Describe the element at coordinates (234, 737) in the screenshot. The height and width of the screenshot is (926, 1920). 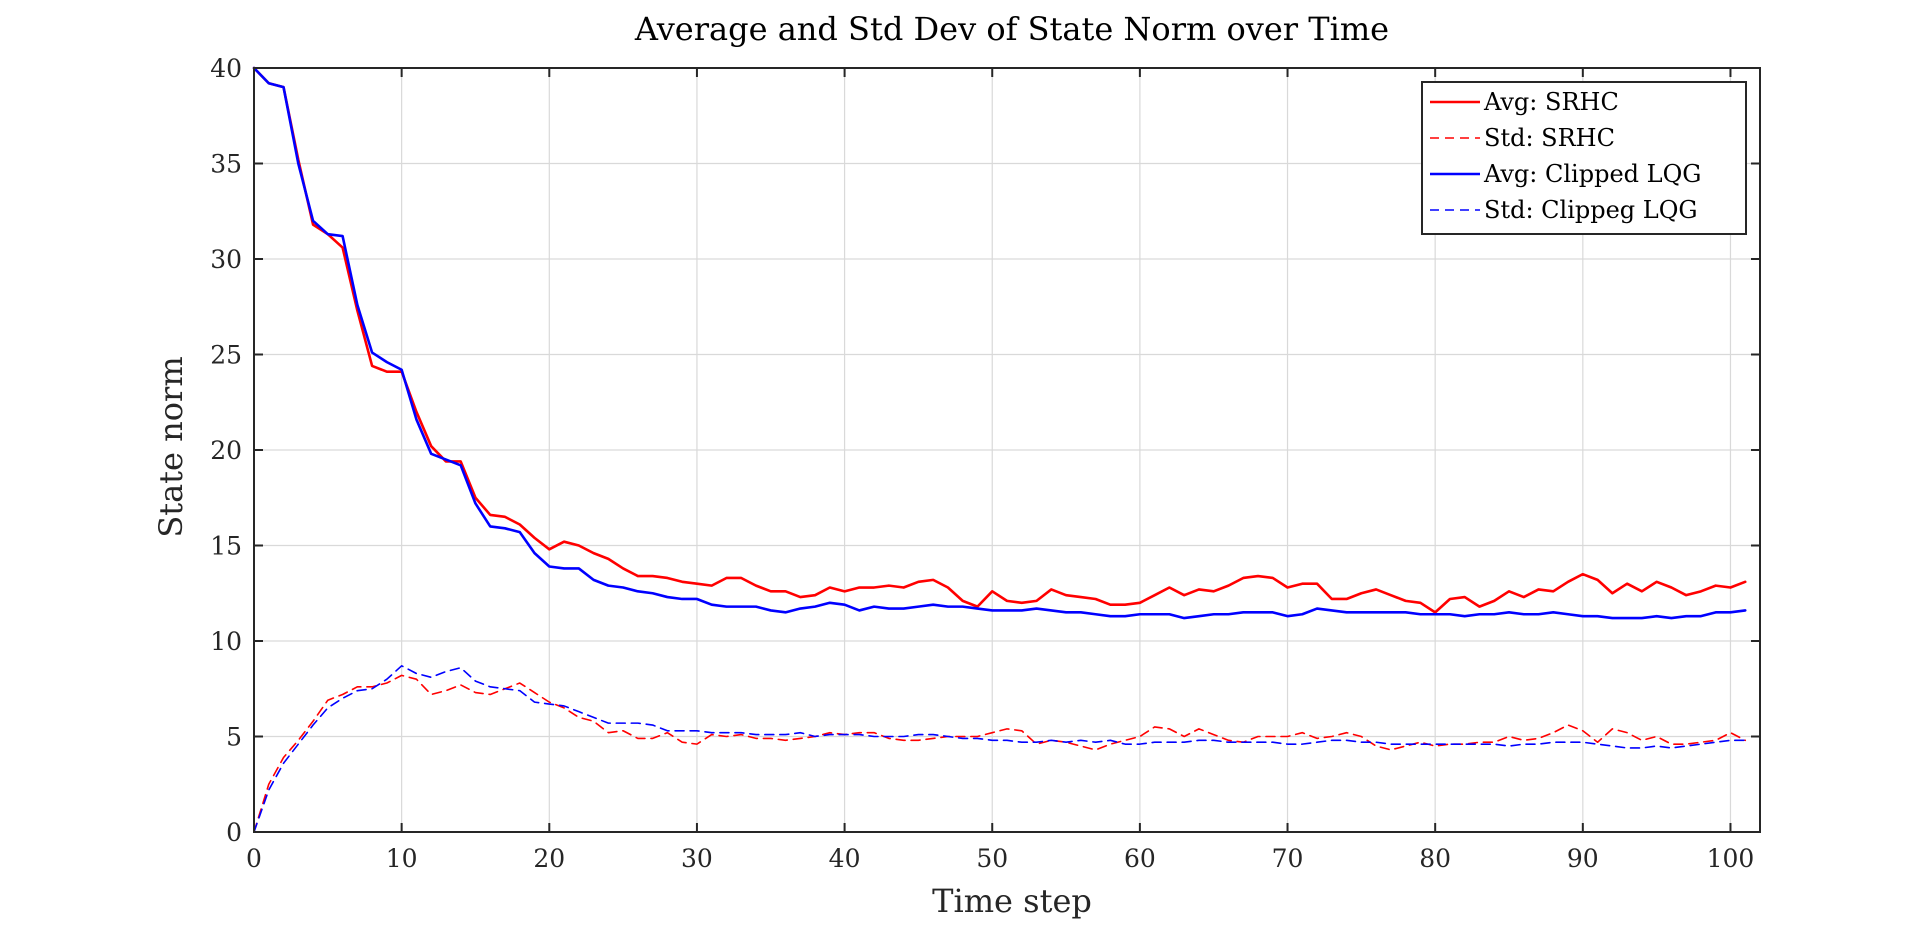
I see `y-tick-label: 5` at that location.